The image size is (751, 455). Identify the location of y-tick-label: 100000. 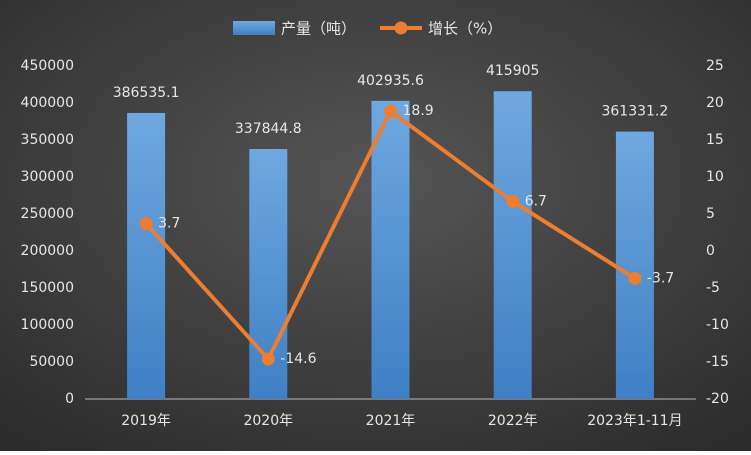
(47, 325).